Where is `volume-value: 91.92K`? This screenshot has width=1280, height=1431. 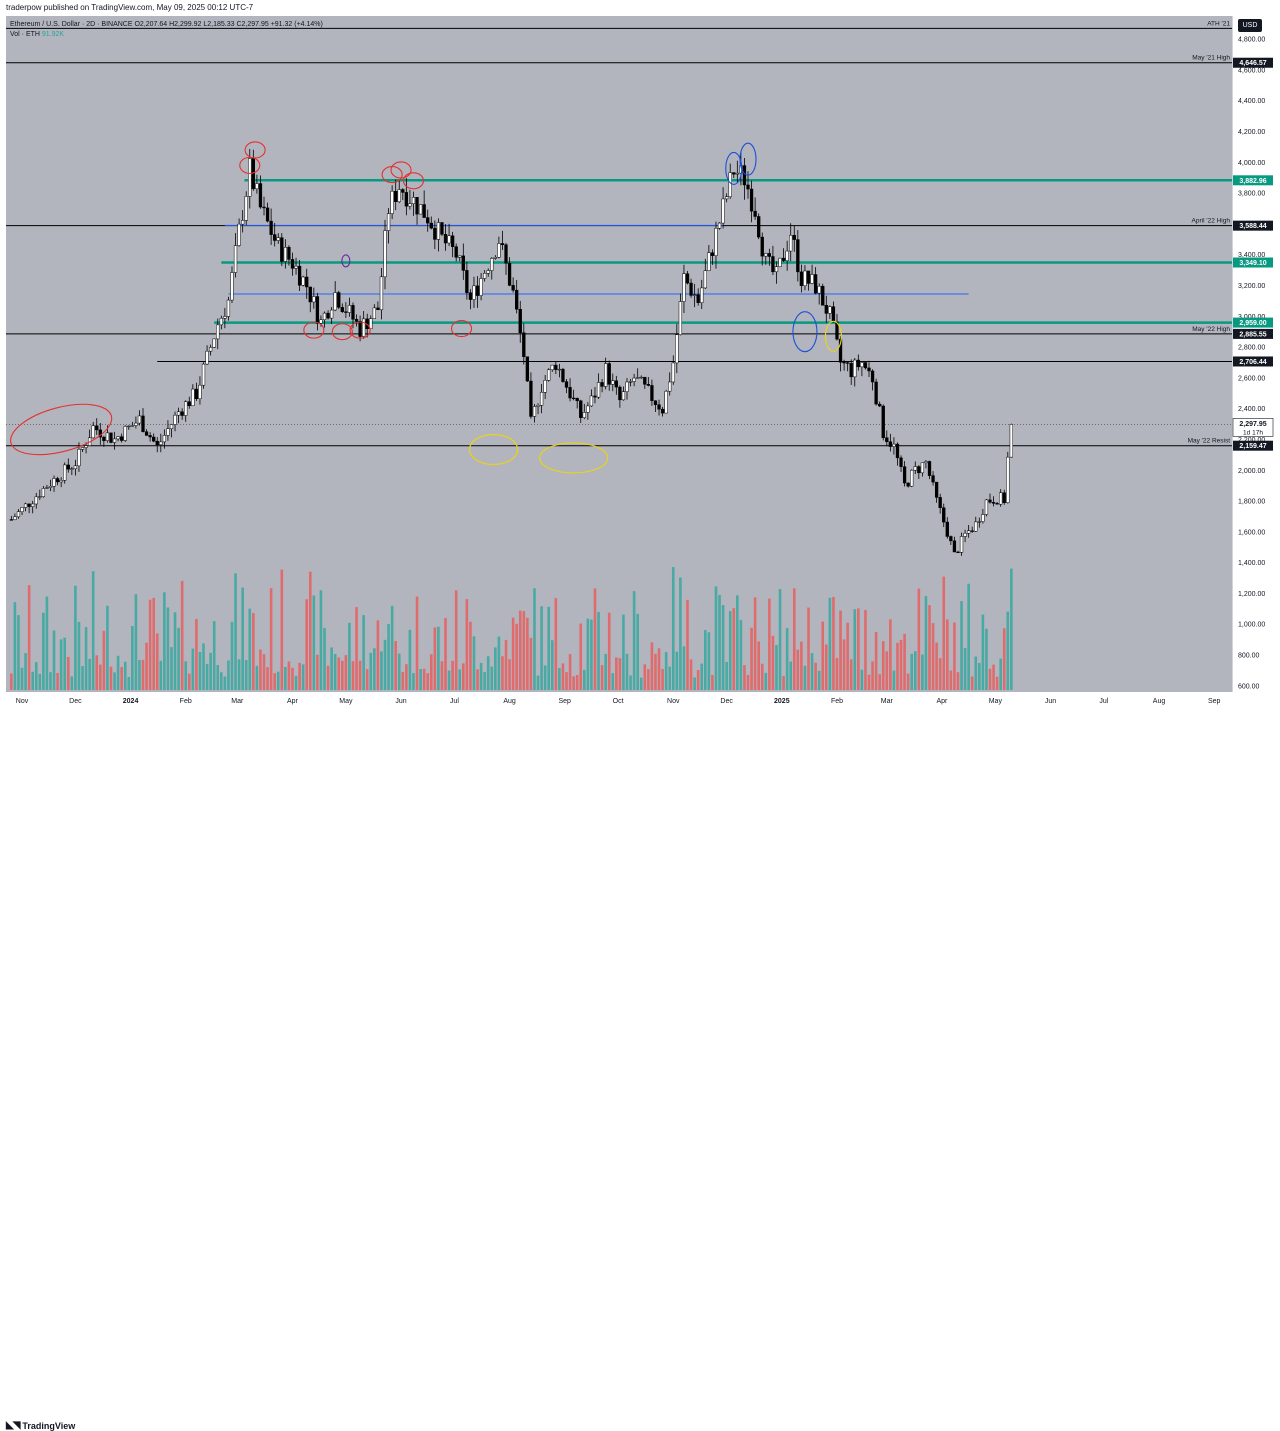 volume-value: 91.92K is located at coordinates (53, 34).